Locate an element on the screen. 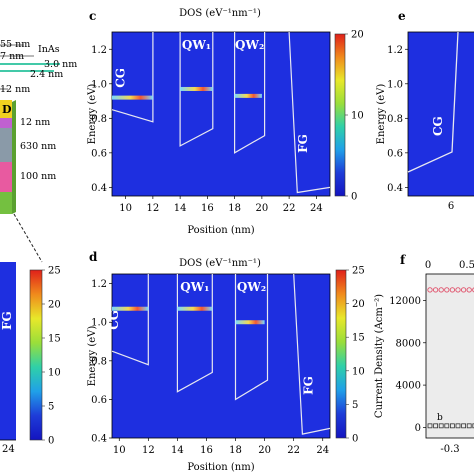 This screenshot has width=474, height=474. panel-c-x-ticks: 10 12 14 16 18 20 22 24 is located at coordinates (221, 205).